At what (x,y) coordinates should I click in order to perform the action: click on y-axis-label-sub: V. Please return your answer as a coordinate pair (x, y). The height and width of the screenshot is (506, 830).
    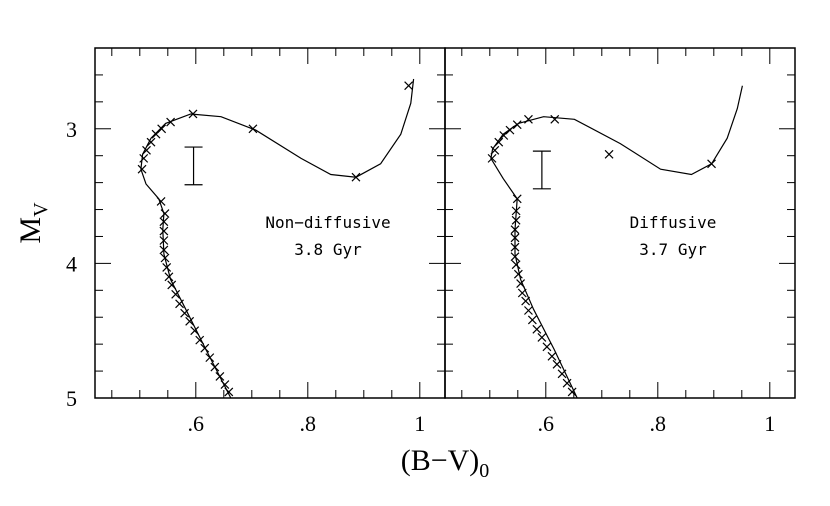
    Looking at the image, I should click on (41, 209).